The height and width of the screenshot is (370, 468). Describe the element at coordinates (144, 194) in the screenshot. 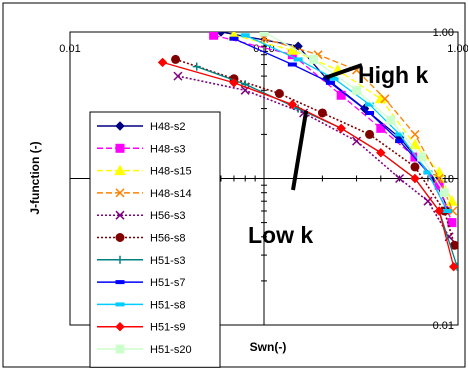

I see `legend-item-h48-s14: H48-s14` at that location.